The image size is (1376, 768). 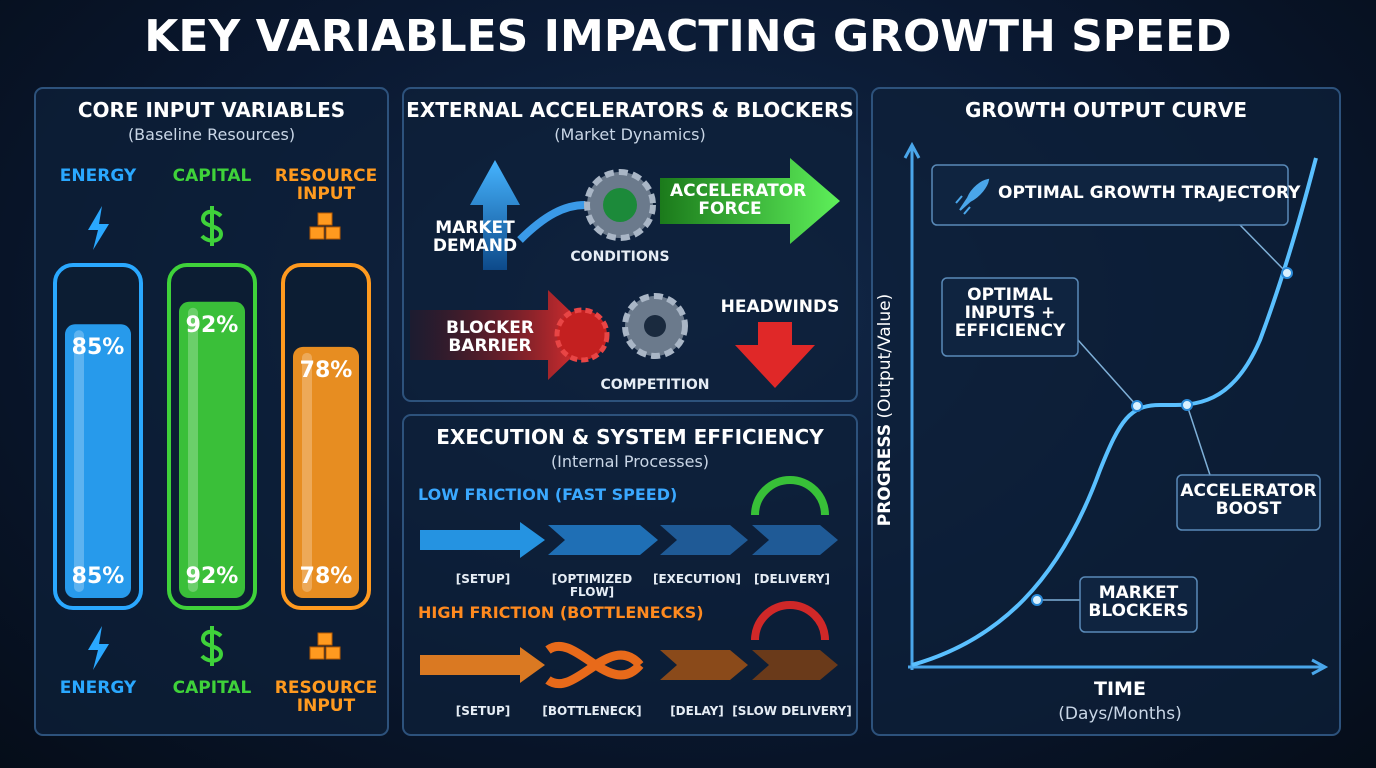 I want to click on step-label: [BOTTLENECK], so click(x=592, y=711).